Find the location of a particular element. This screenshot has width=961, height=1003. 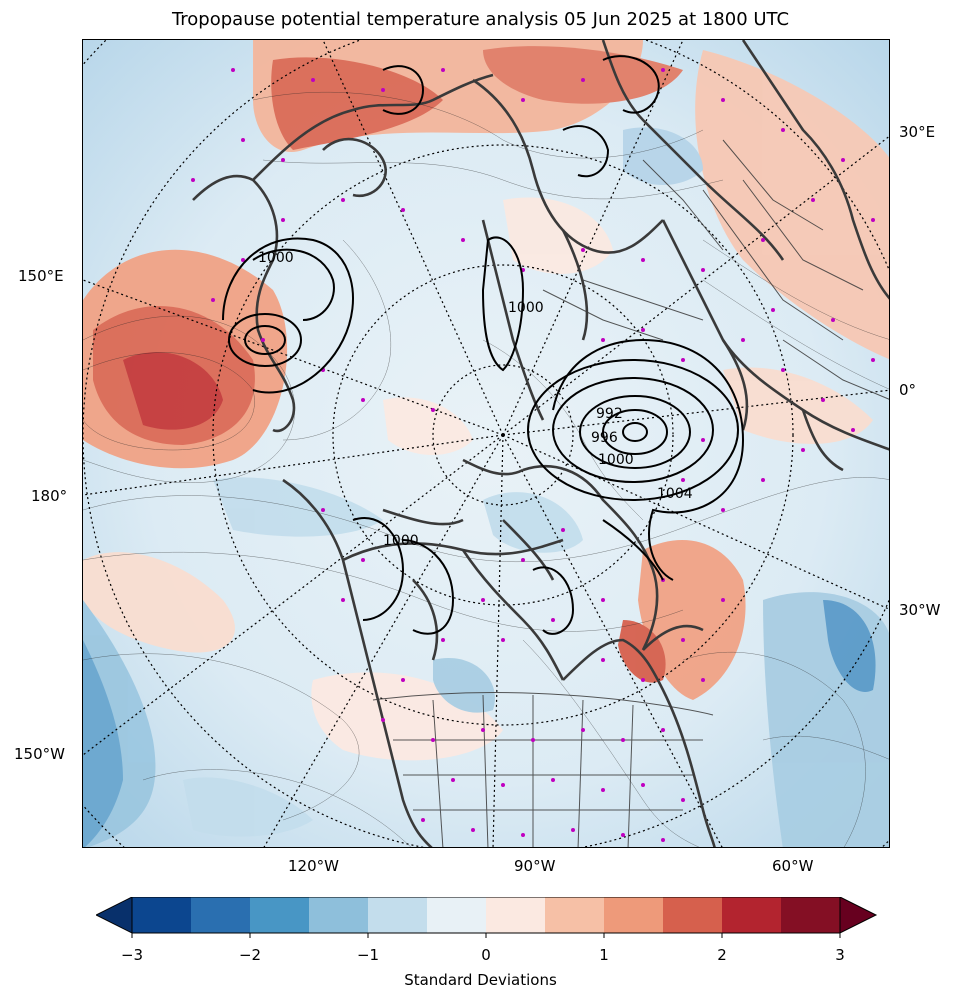

colorbar is located at coordinates (487, 917).